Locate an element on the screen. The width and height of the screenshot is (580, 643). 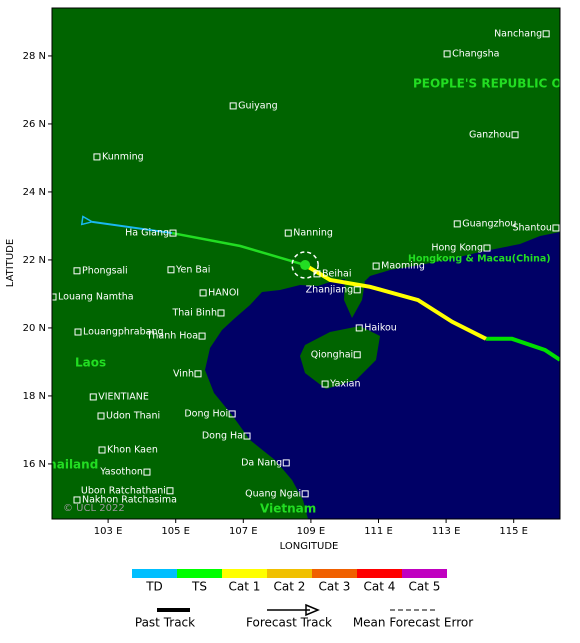
y-axis-title: LATITUDE is located at coordinates (10, 263).